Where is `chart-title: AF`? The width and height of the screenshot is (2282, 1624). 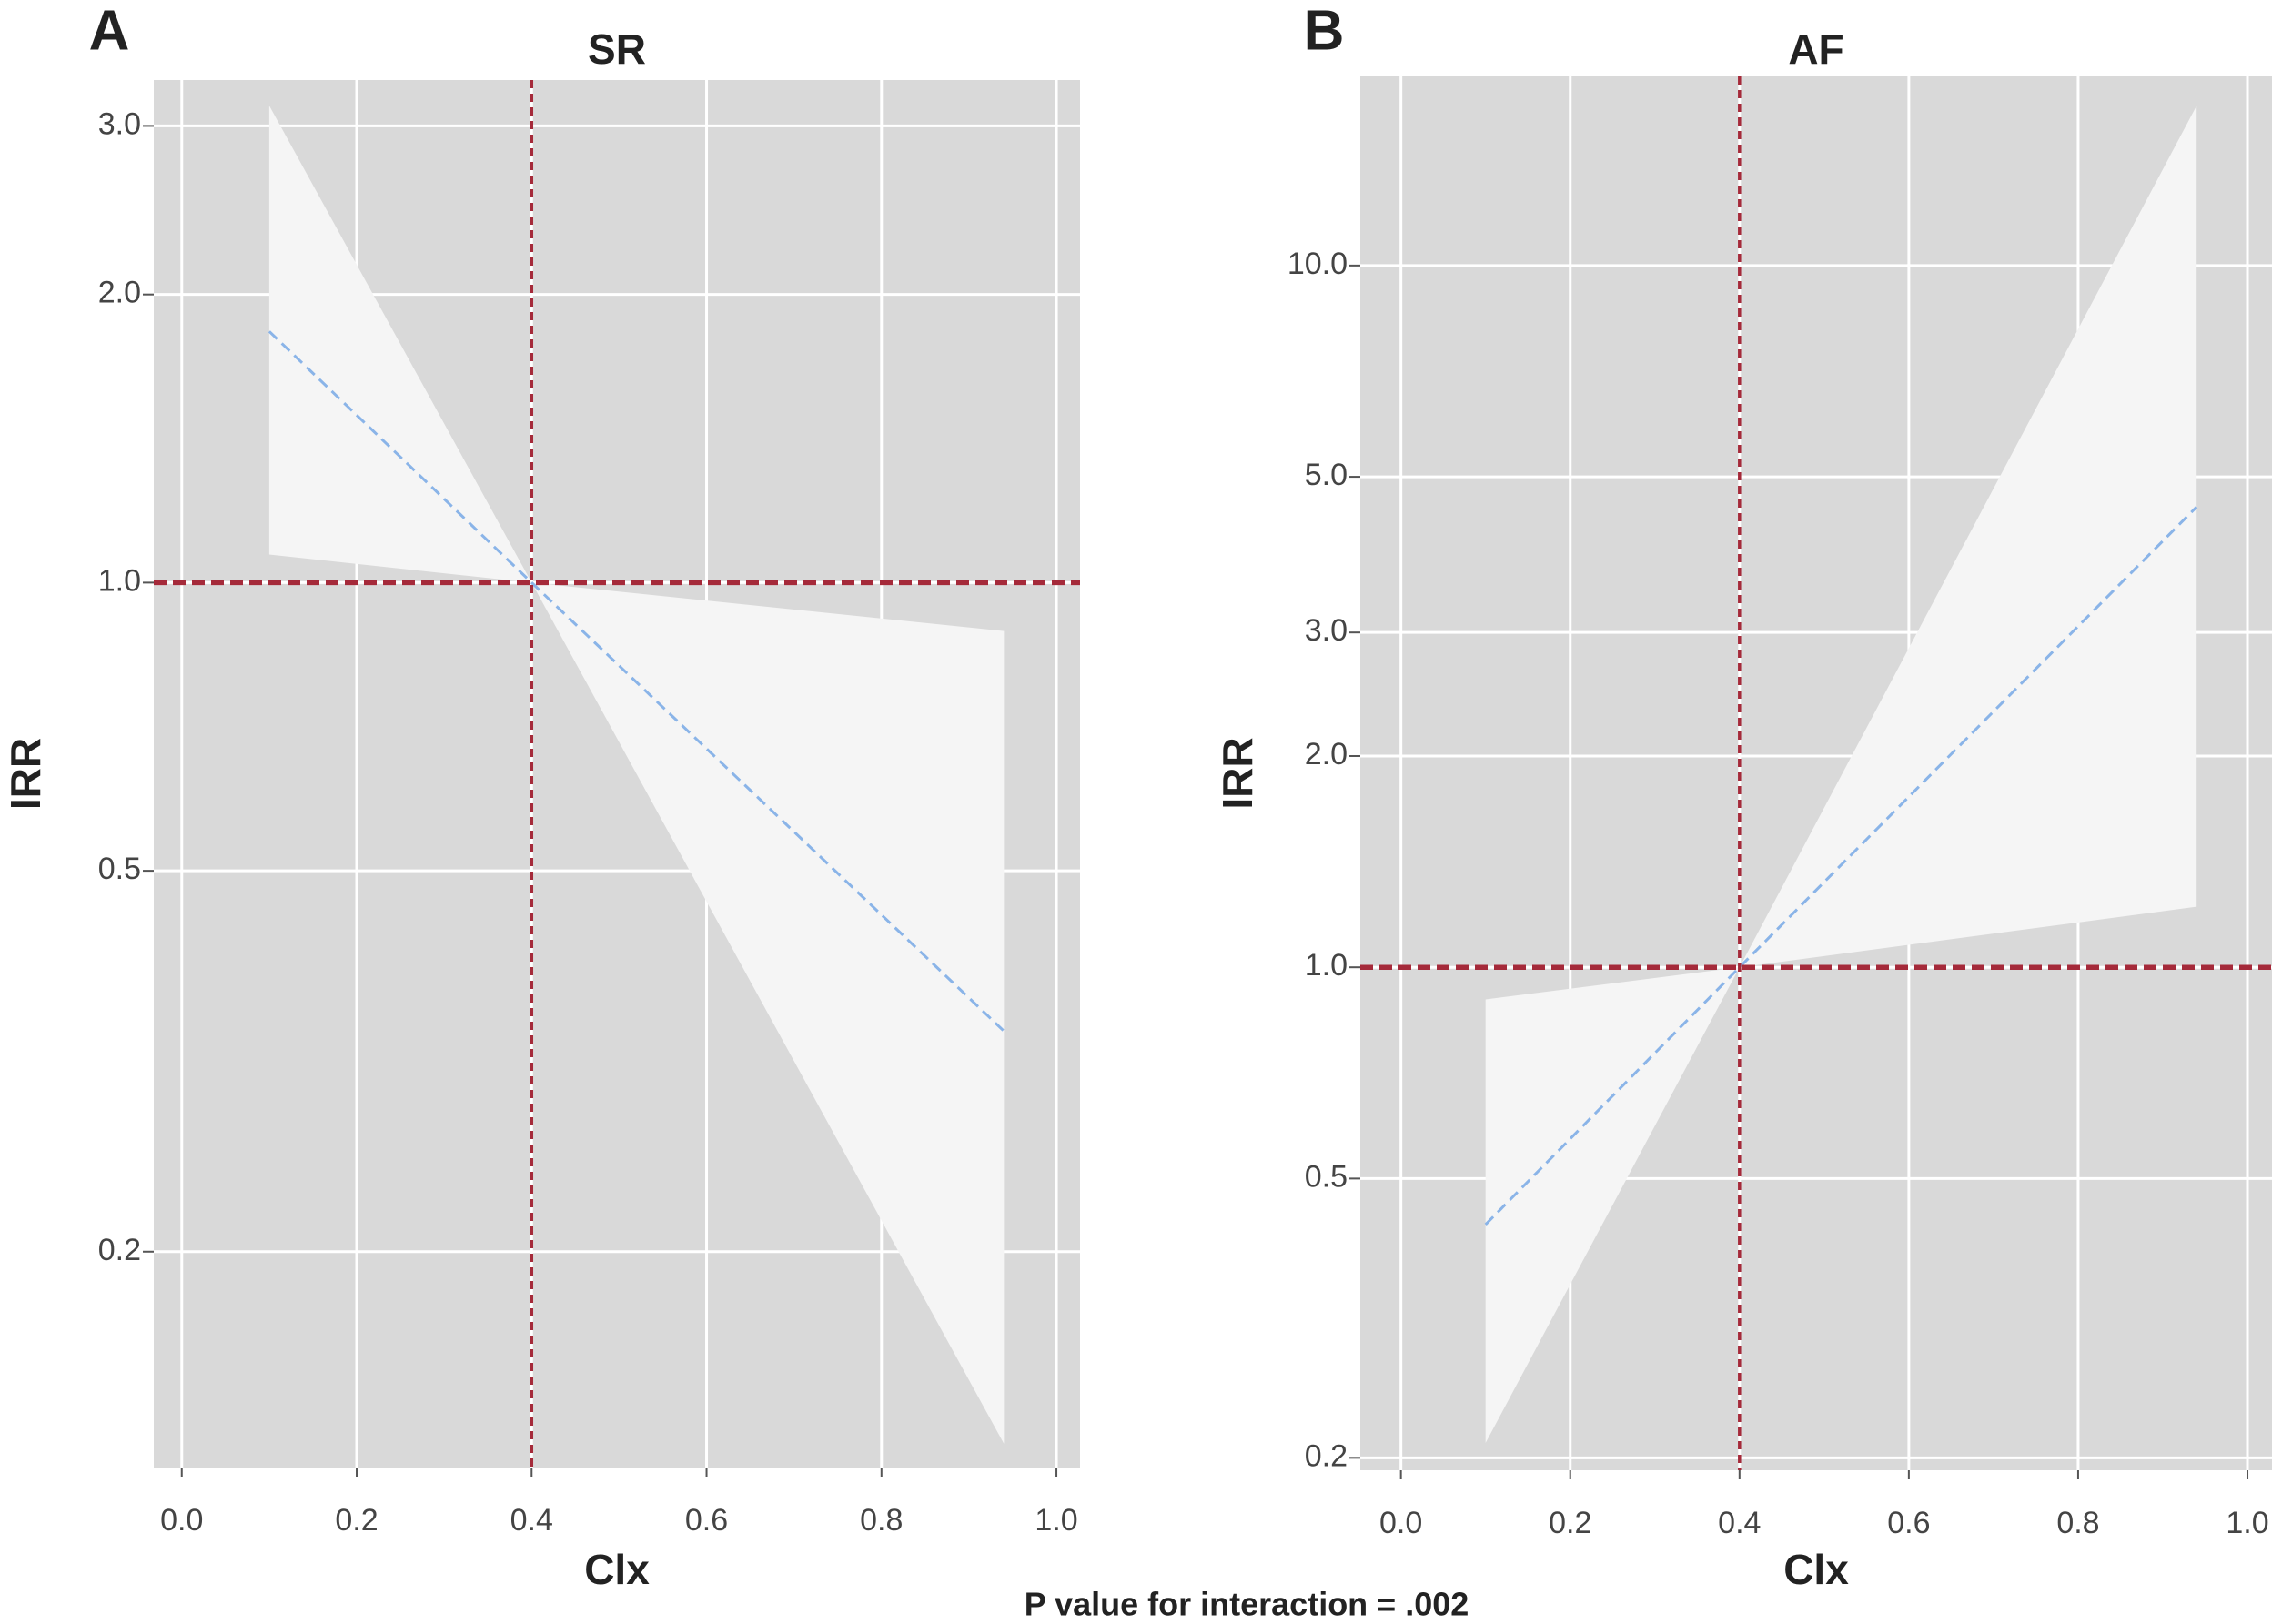 chart-title: AF is located at coordinates (1815, 49).